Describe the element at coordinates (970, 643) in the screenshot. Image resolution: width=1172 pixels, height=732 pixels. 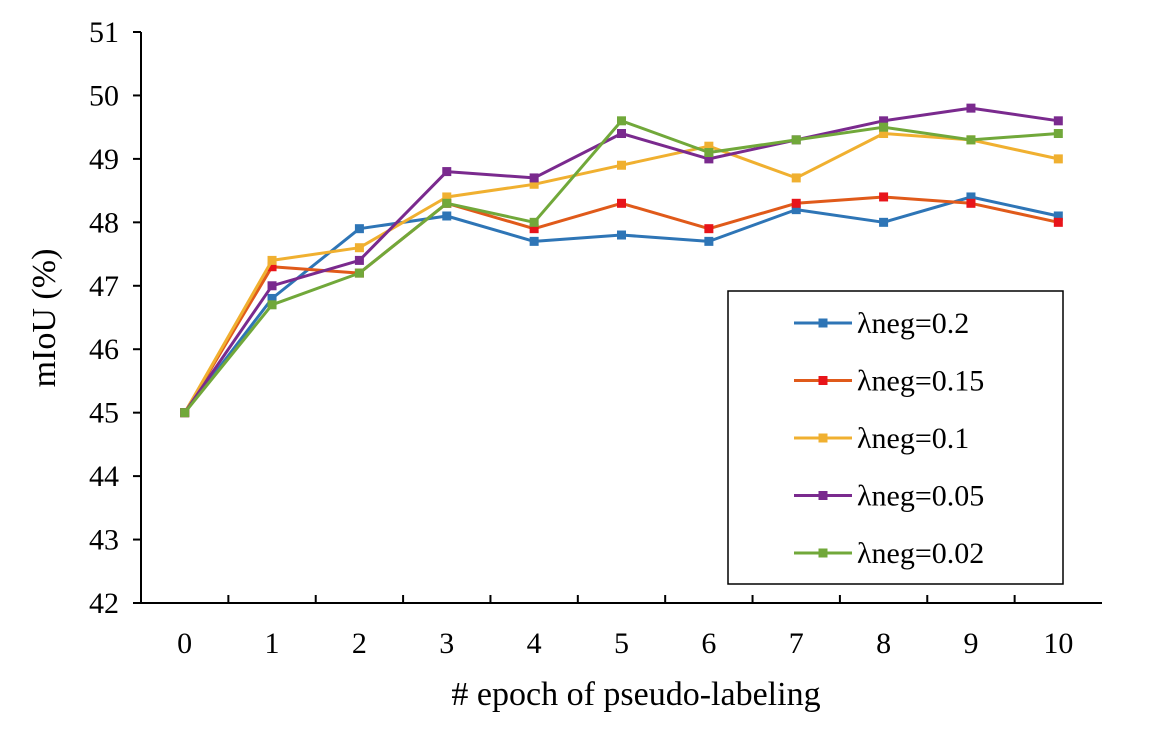
I see `x-tick-label: 9` at that location.